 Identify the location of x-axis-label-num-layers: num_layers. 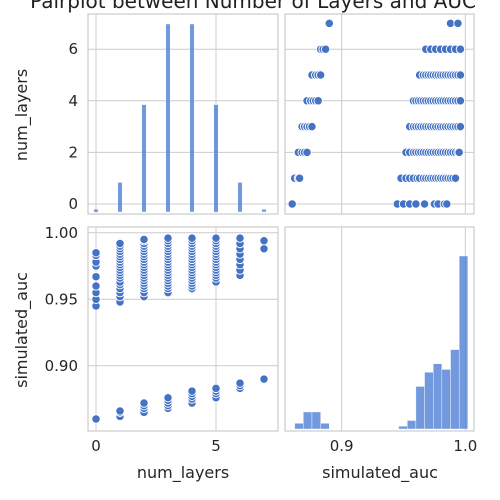
(183, 473).